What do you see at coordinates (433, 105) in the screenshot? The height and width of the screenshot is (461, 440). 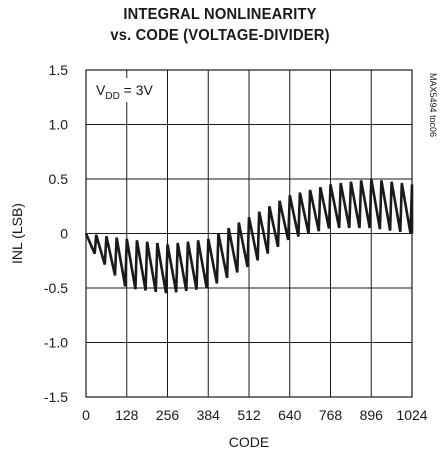 I see `figure-code-label: MAX5494 toc06` at bounding box center [433, 105].